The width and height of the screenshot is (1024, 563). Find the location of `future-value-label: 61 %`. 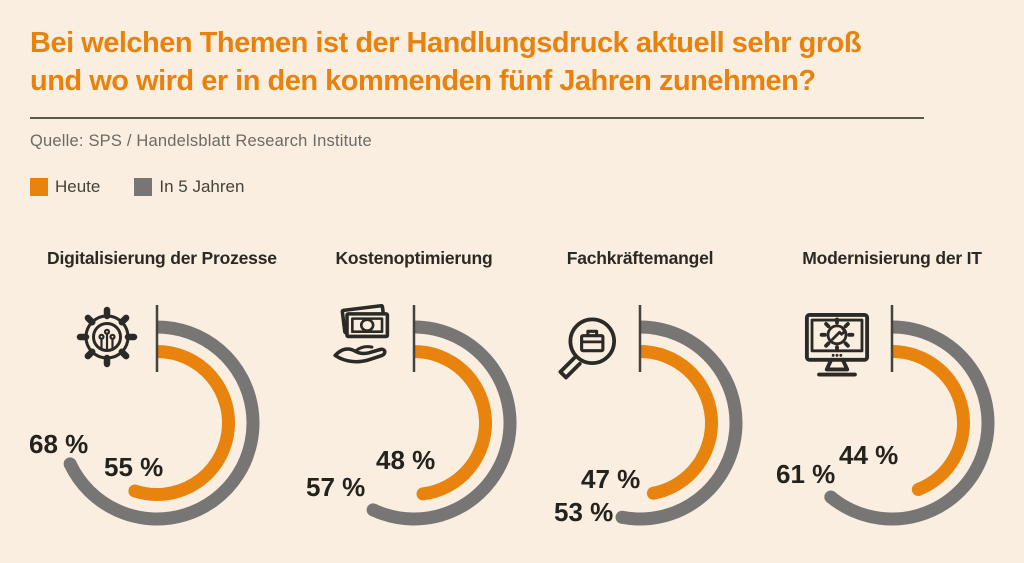

future-value-label: 61 % is located at coordinates (806, 474).